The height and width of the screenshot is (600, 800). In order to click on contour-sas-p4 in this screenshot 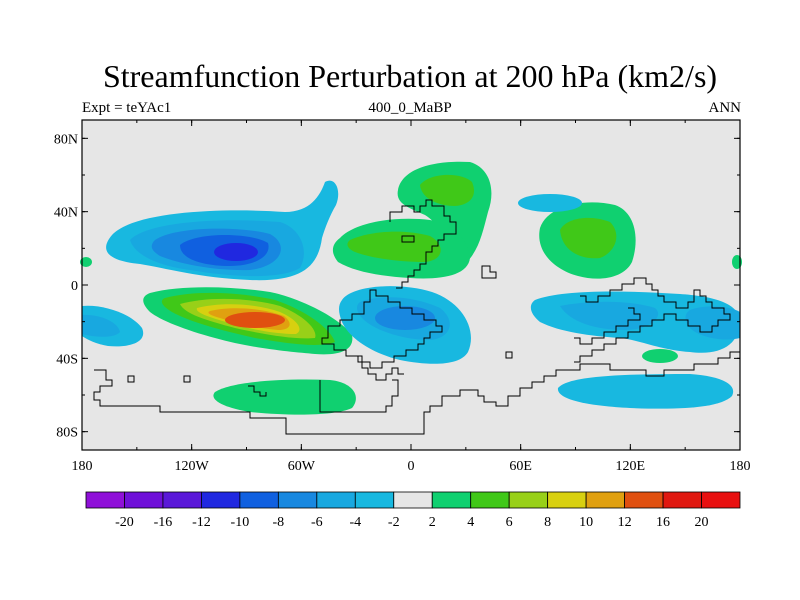, I will do `click(588, 238)`.